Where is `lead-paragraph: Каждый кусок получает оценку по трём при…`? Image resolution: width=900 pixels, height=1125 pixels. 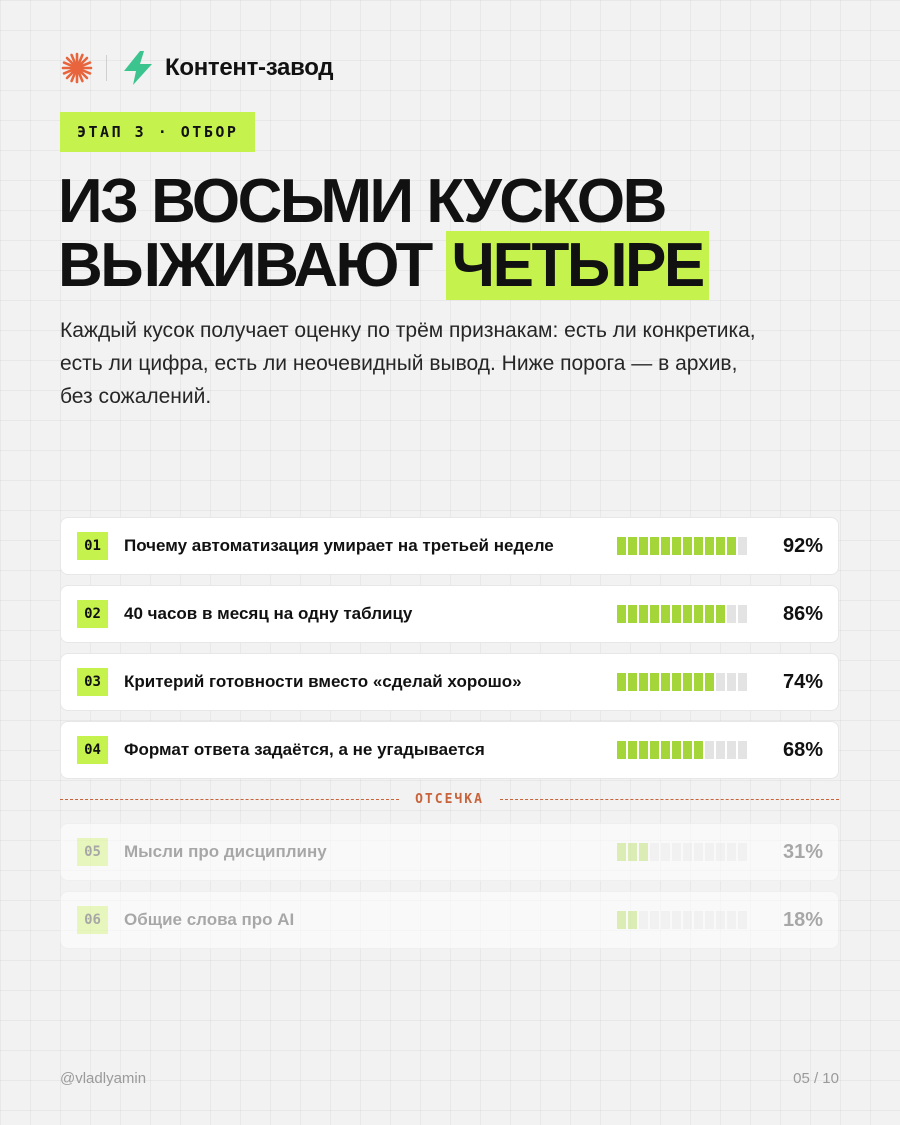
lead-paragraph: Каждый кусок получает оценку по трём при… is located at coordinates (408, 363).